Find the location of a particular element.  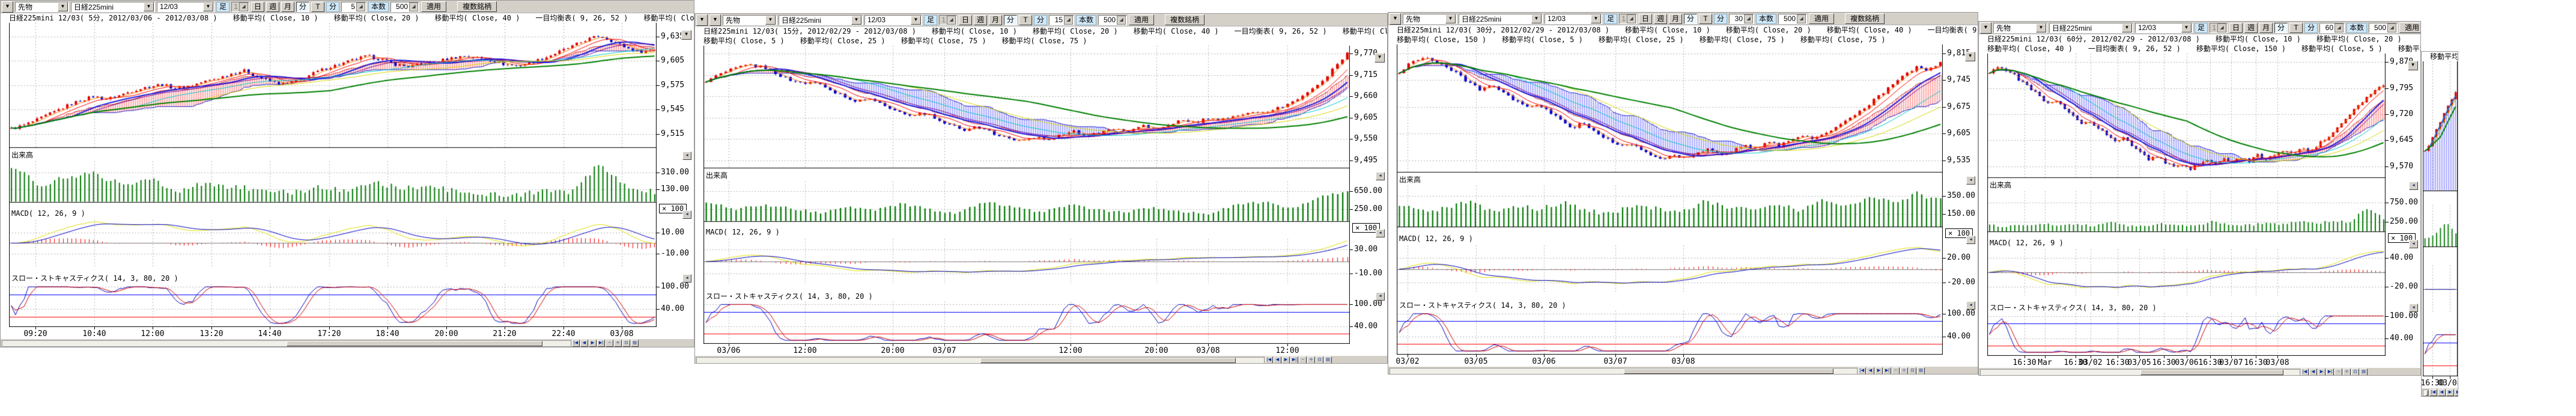

category-select: 先物 ▼ is located at coordinates (42, 6).